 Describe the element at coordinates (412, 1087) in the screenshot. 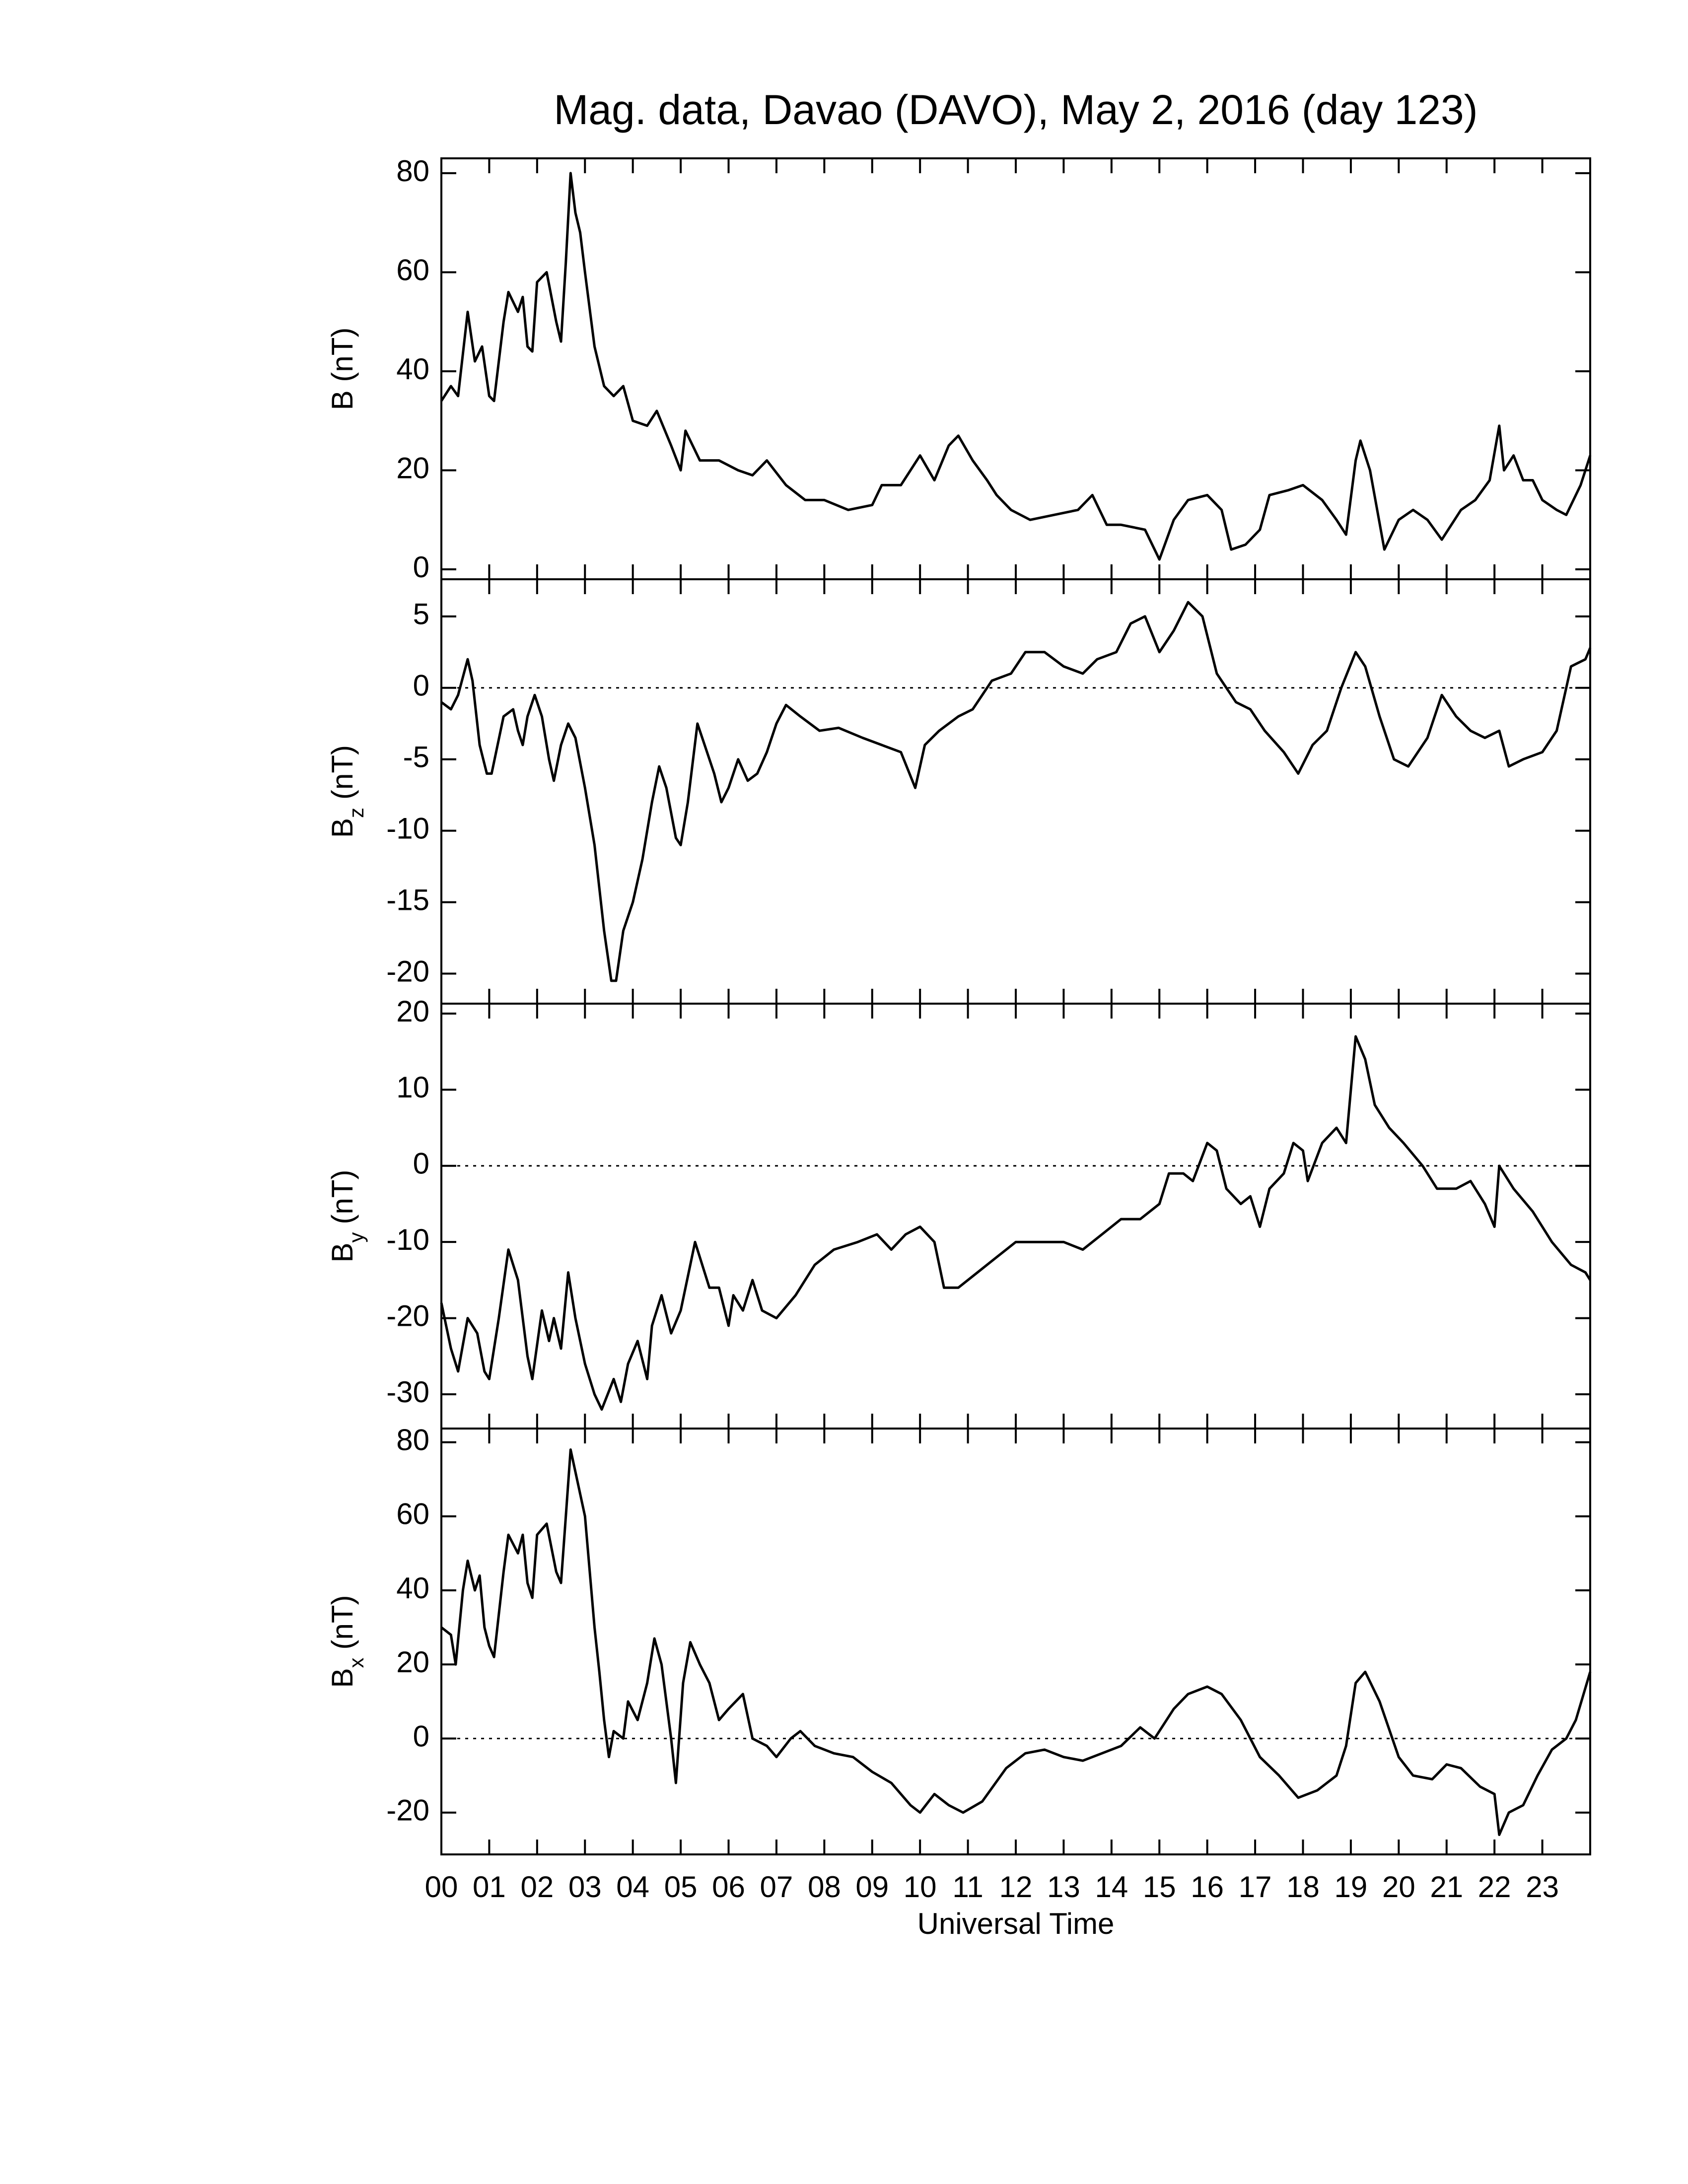

I see `y-tick-label: 10` at that location.